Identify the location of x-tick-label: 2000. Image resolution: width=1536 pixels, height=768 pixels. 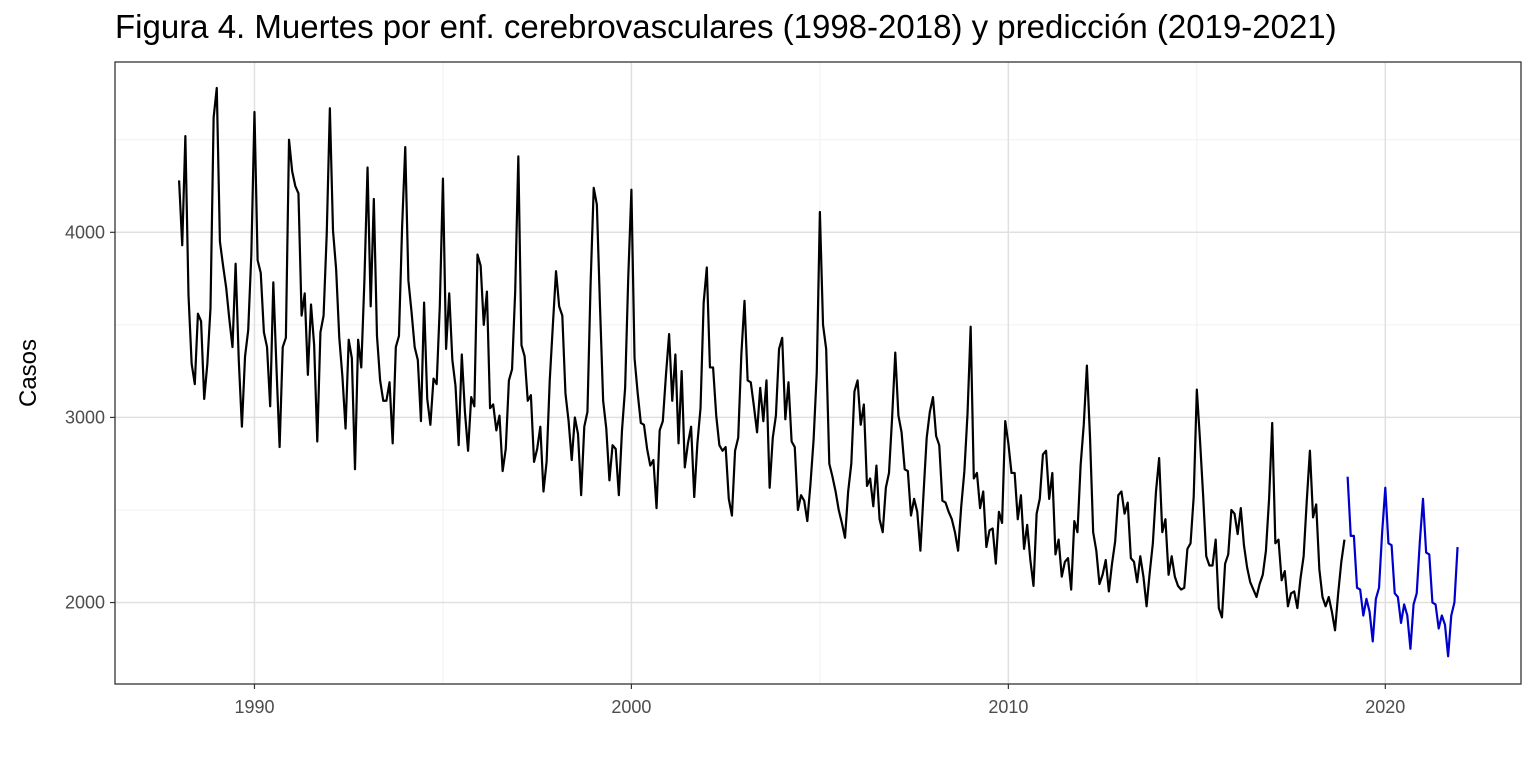
(631, 707).